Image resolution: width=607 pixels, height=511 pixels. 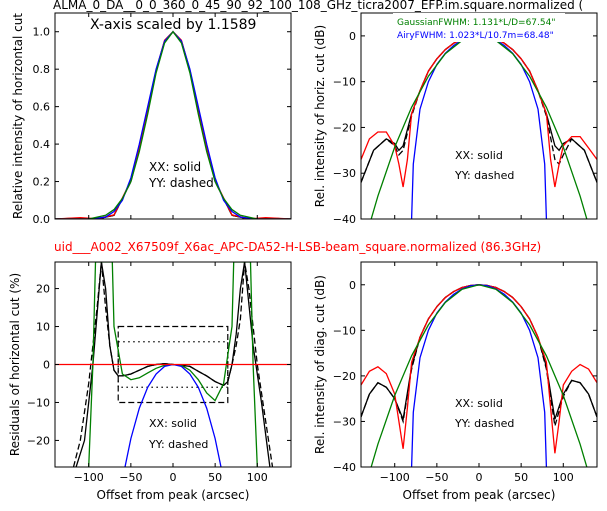 I want to click on y-tick-label: 0.4, so click(x=42, y=144).